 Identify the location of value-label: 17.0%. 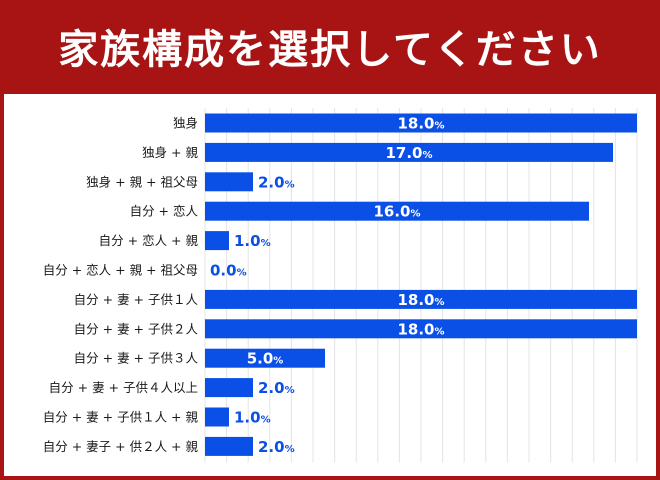
(408, 153).